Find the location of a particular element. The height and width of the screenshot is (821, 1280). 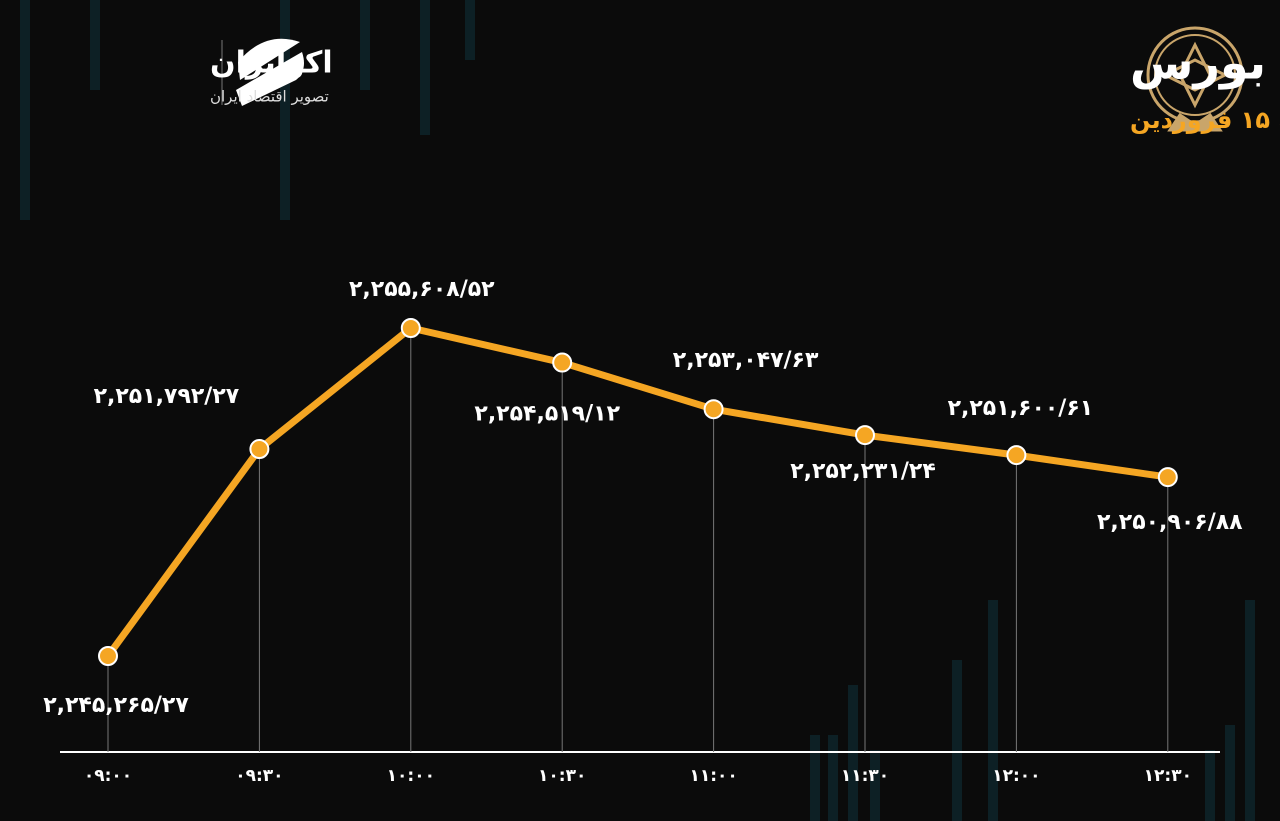

value-label: ۲,۲۵۱,۷۹۲/۲۷ is located at coordinates (167, 396).